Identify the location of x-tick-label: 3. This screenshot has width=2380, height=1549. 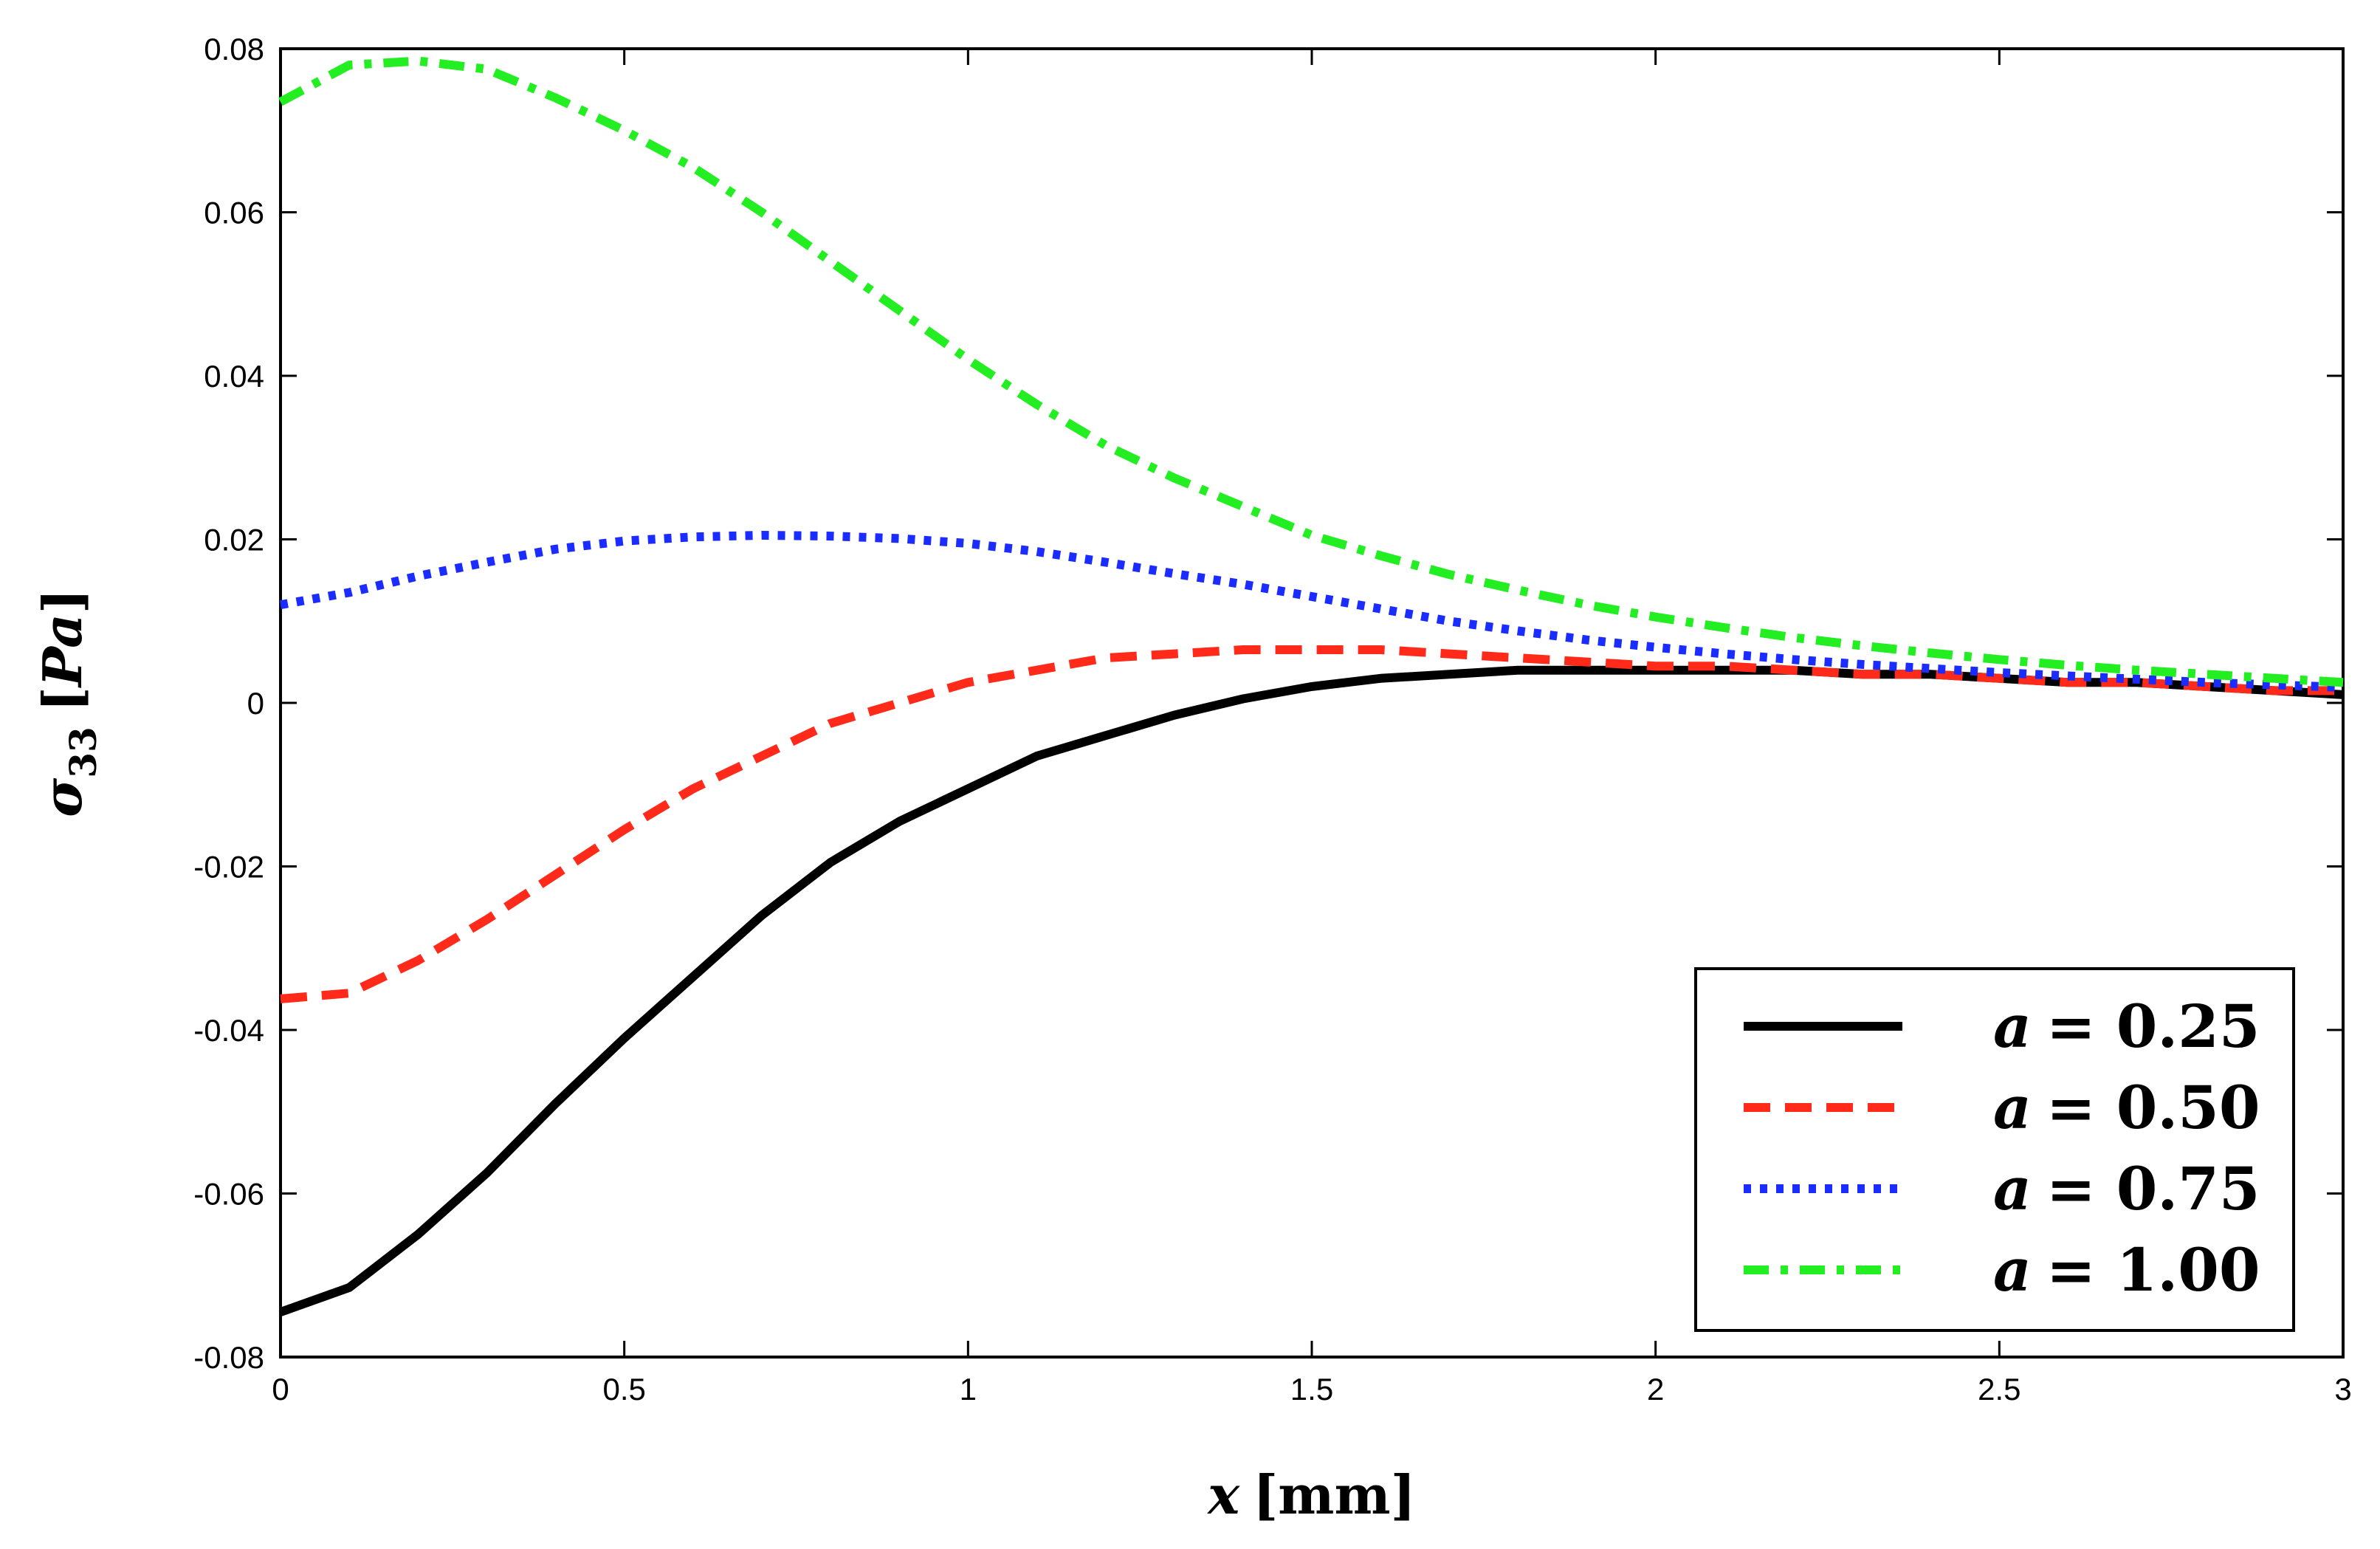
(2342, 1389).